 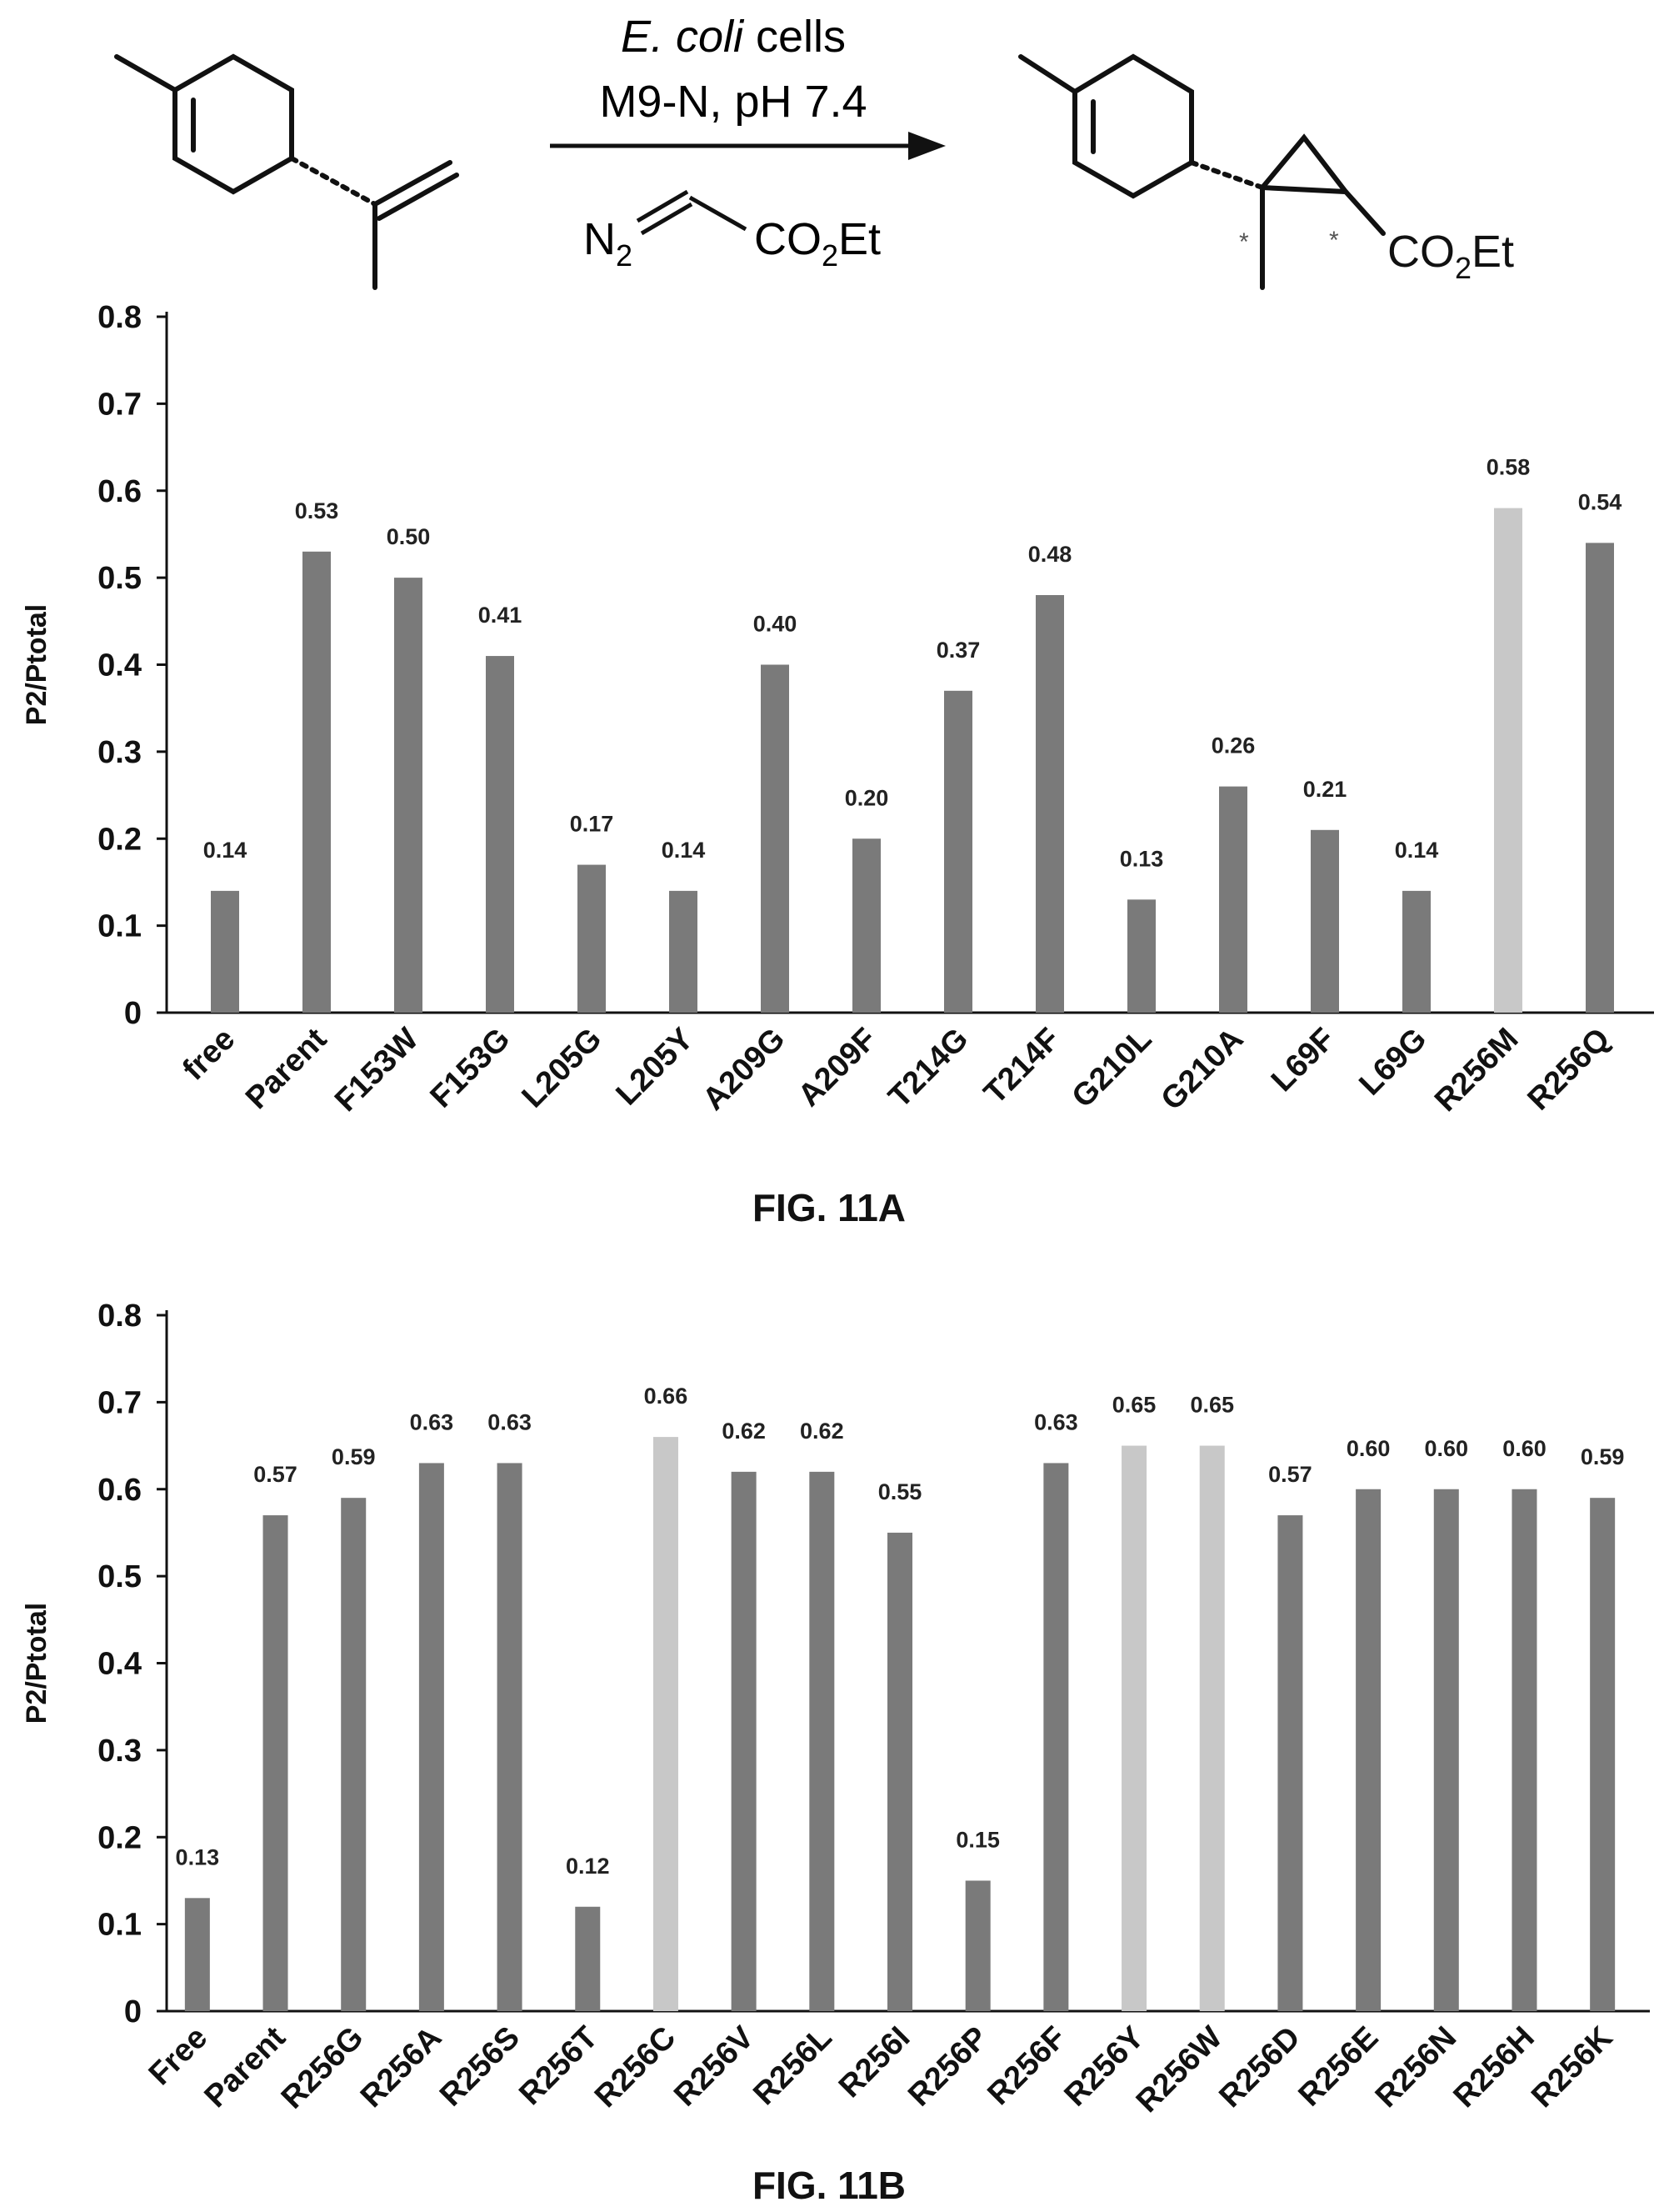 What do you see at coordinates (959, 650) in the screenshot?
I see `data-label: 0.37` at bounding box center [959, 650].